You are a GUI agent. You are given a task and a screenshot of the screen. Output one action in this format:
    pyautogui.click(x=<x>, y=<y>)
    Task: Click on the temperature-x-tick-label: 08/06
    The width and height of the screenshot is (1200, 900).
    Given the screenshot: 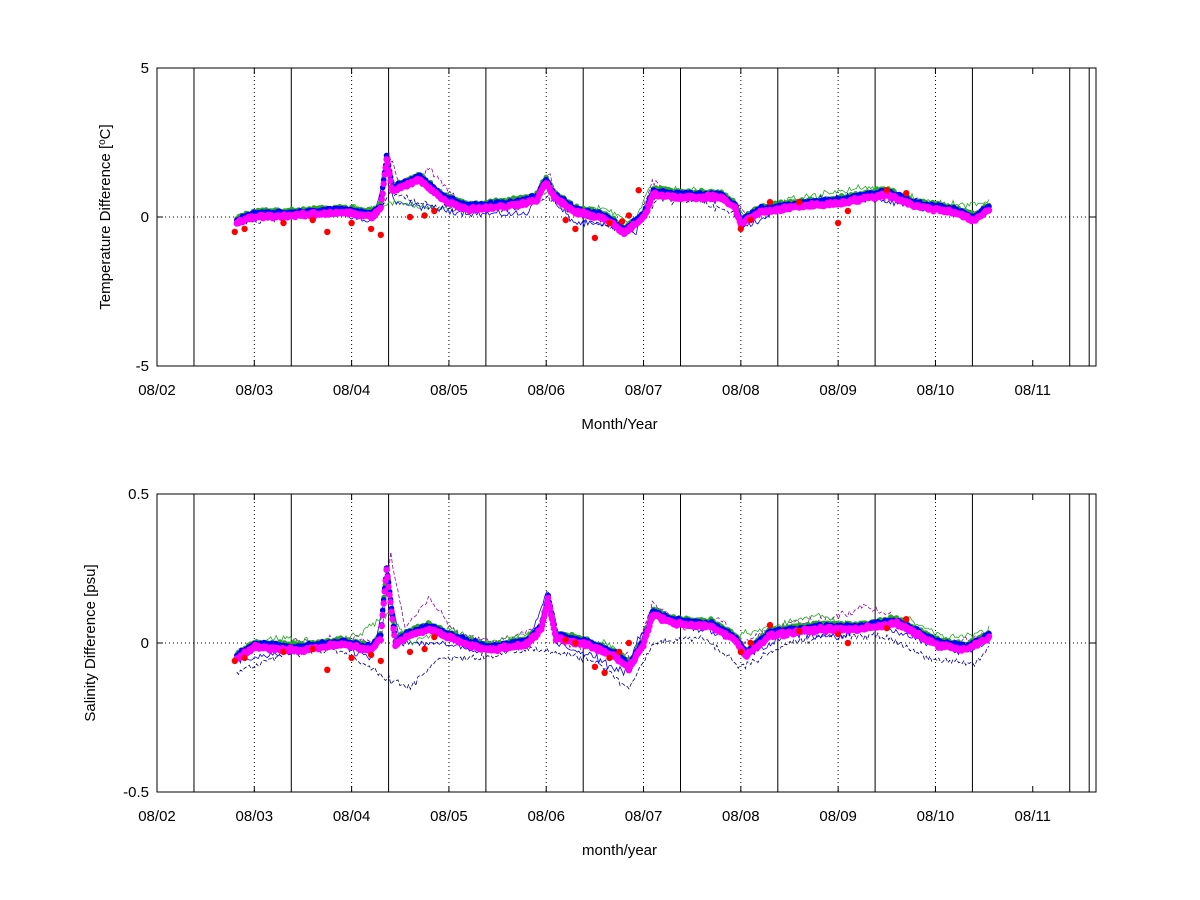 What is the action you would take?
    pyautogui.click(x=546, y=390)
    